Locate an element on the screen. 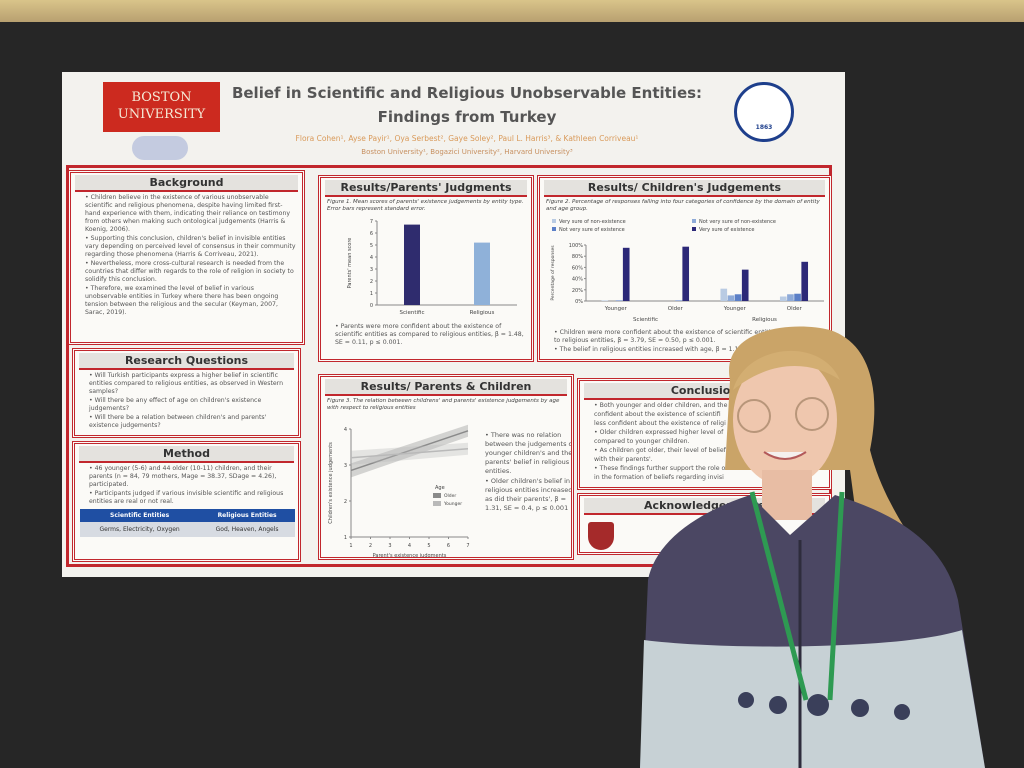 The height and width of the screenshot is (768, 1024). legend-label: Very sure of existence is located at coordinates (726, 230).